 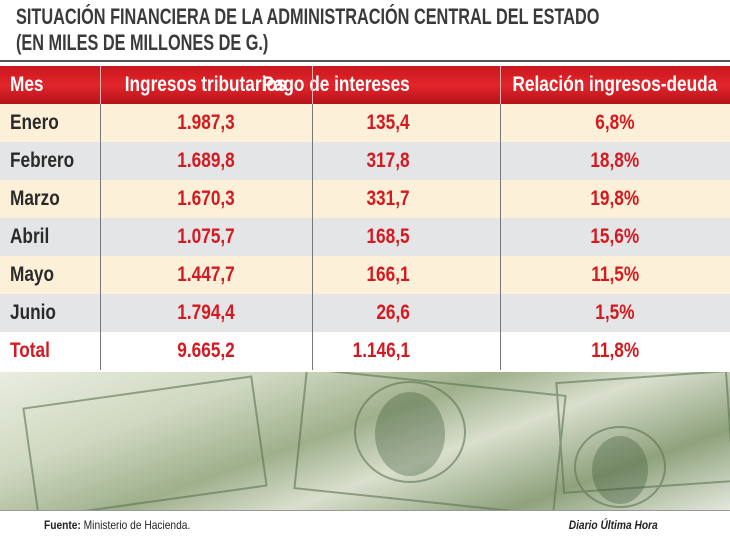 I want to click on table-cell: Junio, so click(x=55, y=313).